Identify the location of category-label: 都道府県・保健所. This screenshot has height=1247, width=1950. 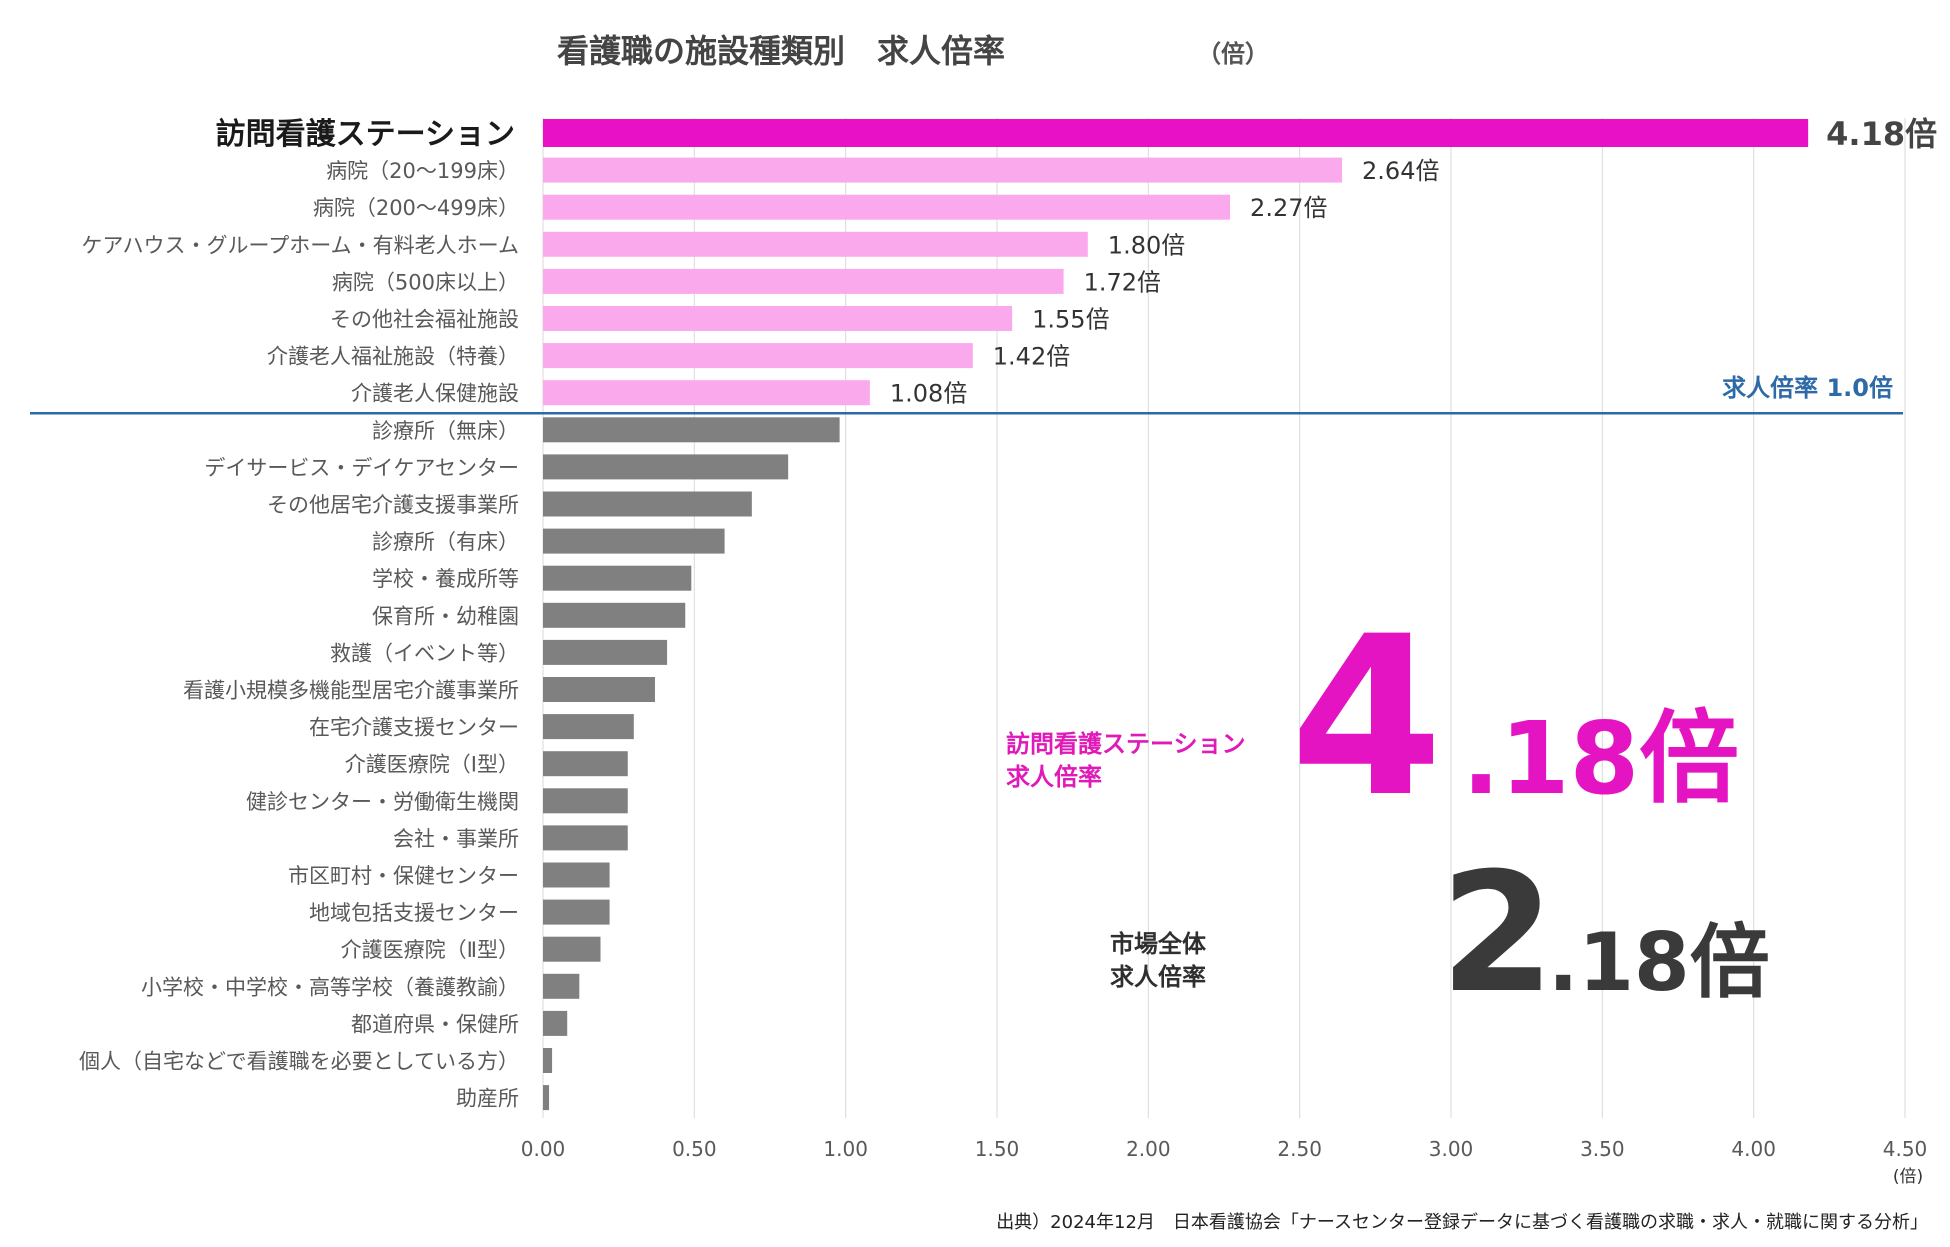
(435, 1024).